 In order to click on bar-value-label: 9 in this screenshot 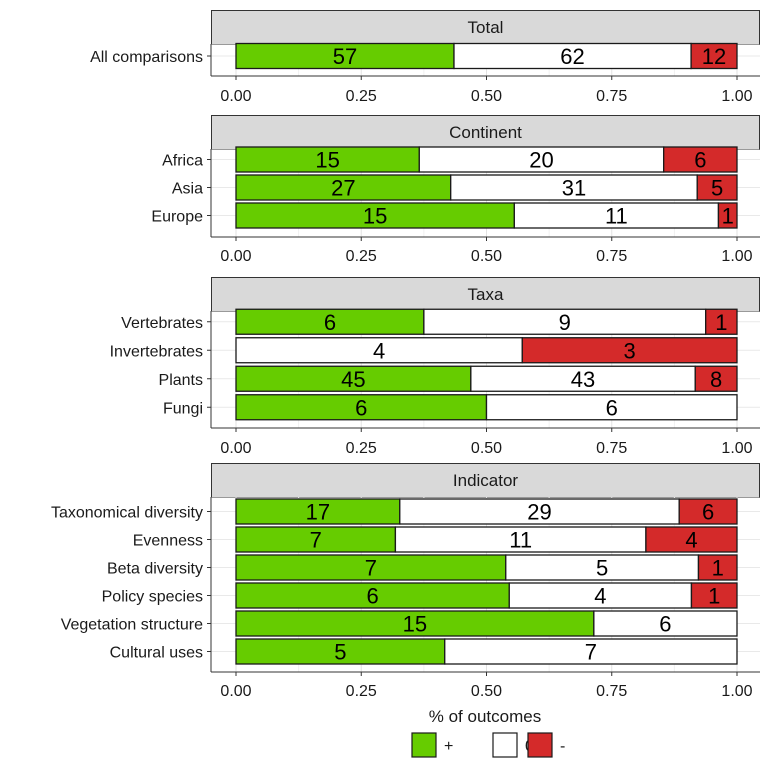, I will do `click(565, 322)`.